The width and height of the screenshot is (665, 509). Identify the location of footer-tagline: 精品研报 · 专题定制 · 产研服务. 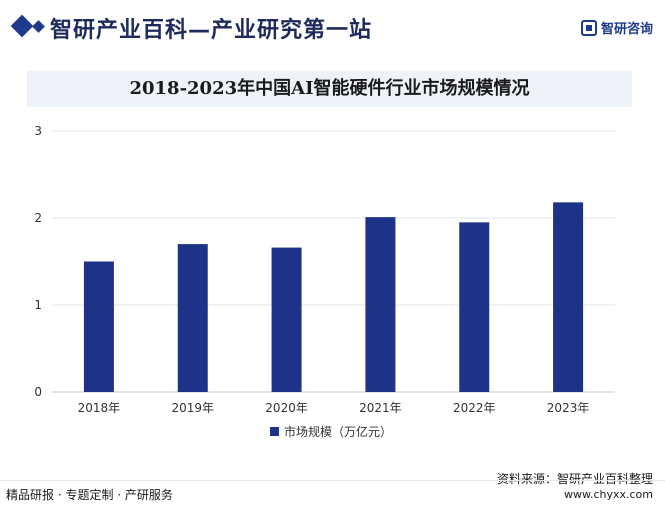
(89, 495).